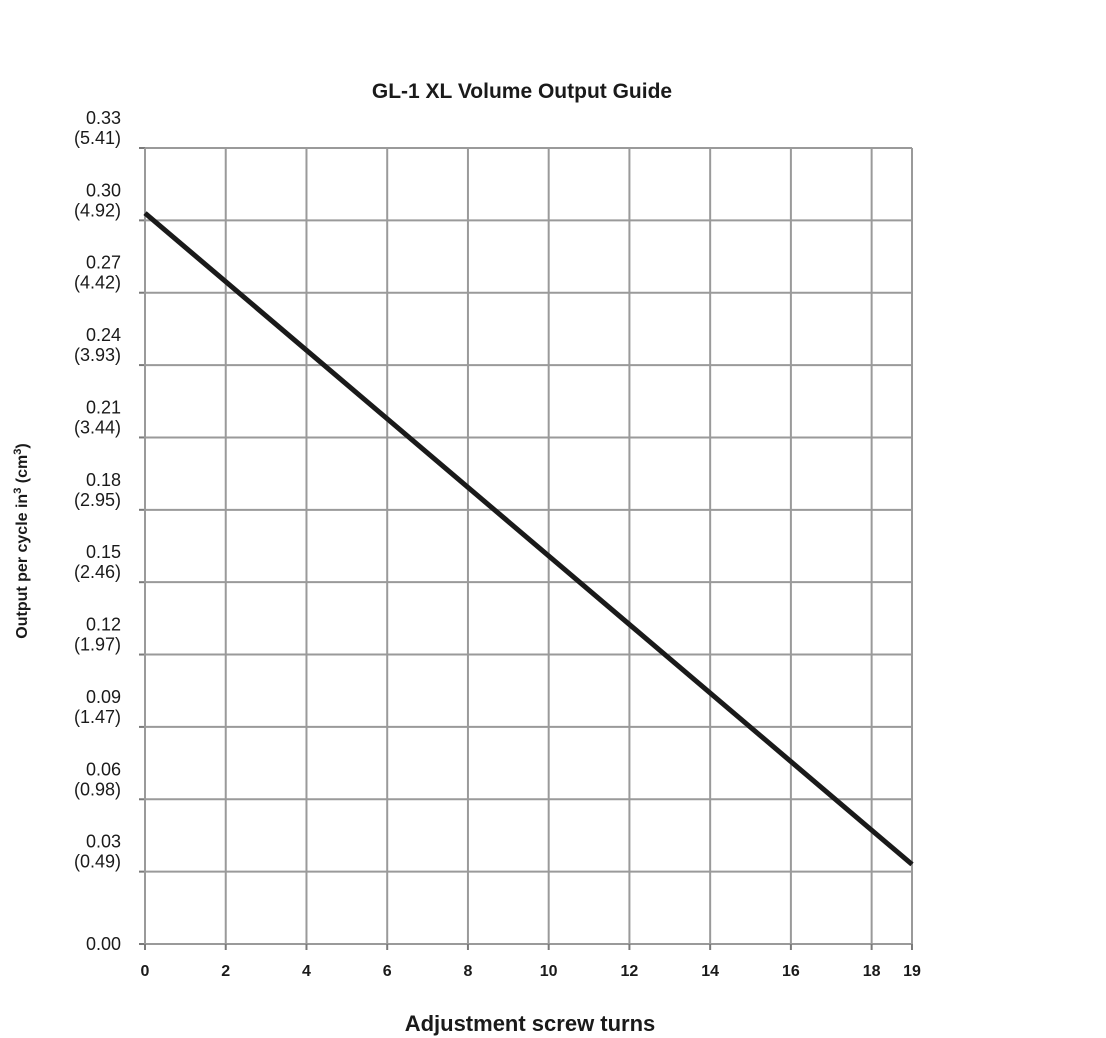  What do you see at coordinates (103, 697) in the screenshot?
I see `y-tick-label: 0.09` at bounding box center [103, 697].